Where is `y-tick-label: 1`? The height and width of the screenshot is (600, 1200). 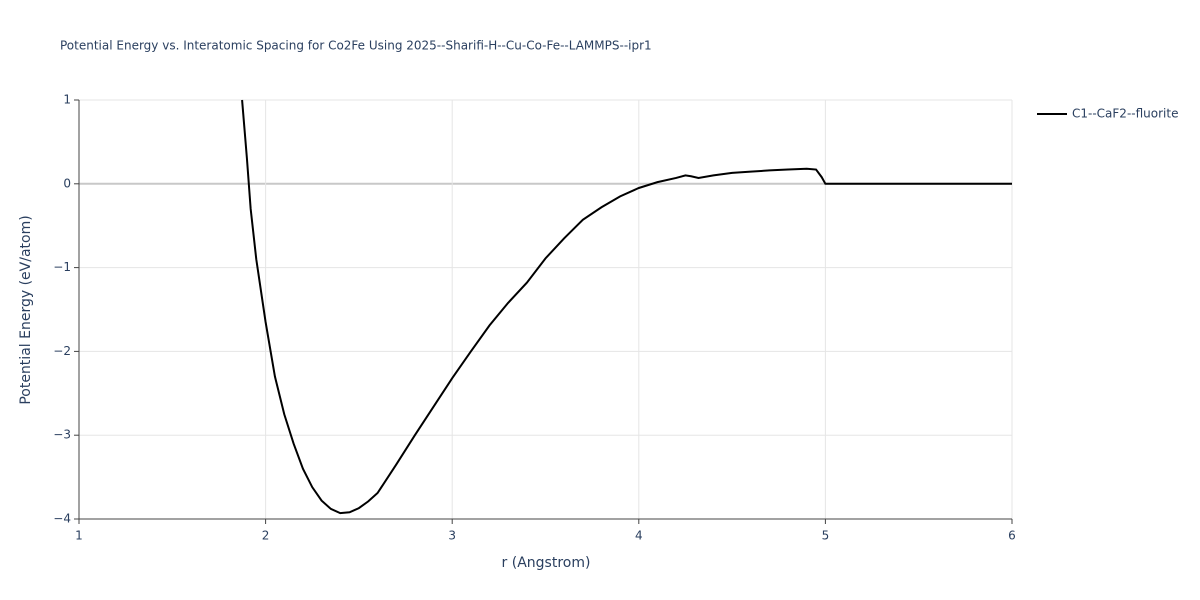
y-tick-label: 1 is located at coordinates (67, 100).